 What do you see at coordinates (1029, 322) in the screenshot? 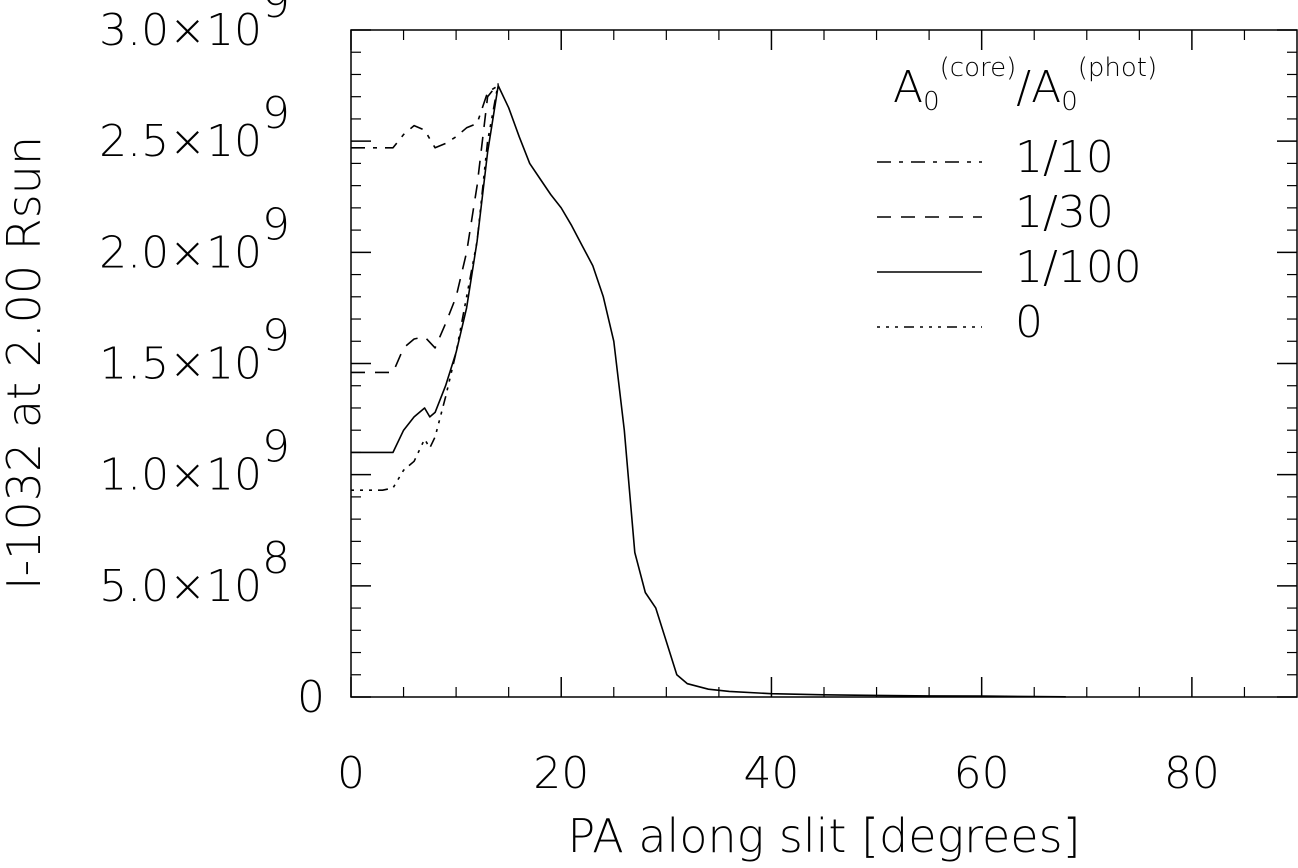
I see `legend-label: 0` at bounding box center [1029, 322].